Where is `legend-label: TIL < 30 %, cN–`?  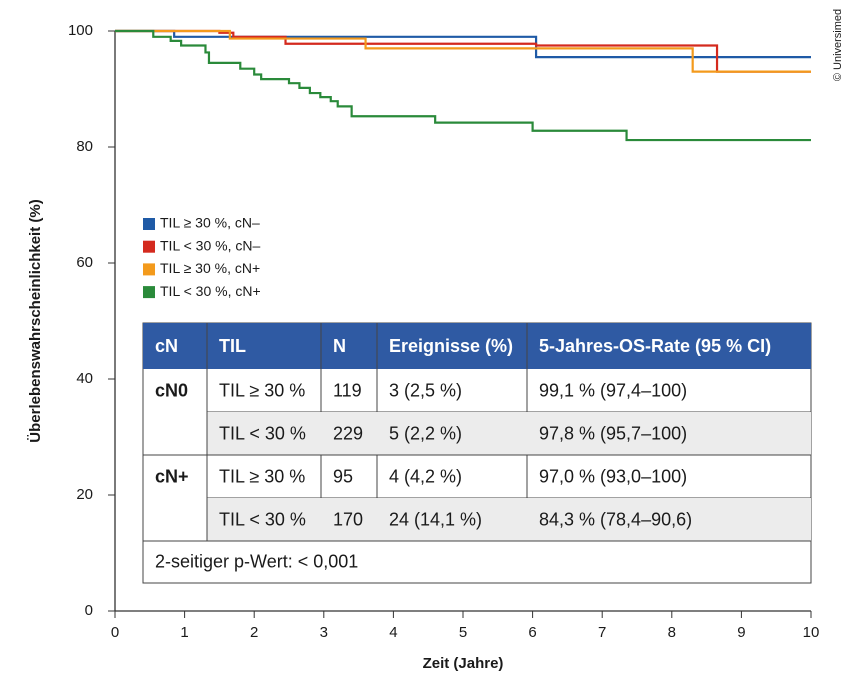
legend-label: TIL < 30 %, cN– is located at coordinates (210, 245).